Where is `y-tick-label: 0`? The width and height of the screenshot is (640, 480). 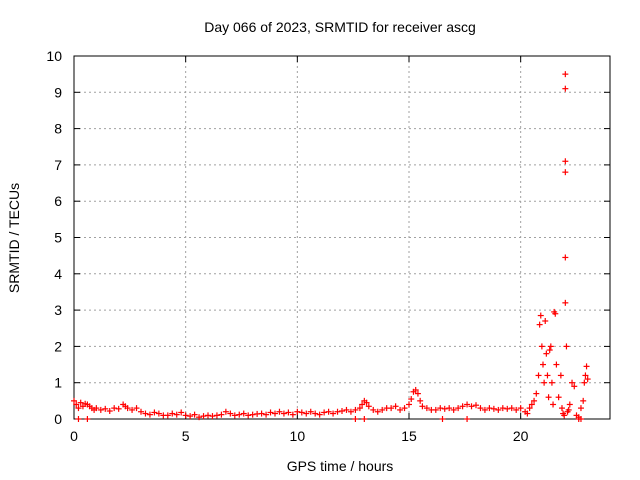 y-tick-label: 0 is located at coordinates (58, 419).